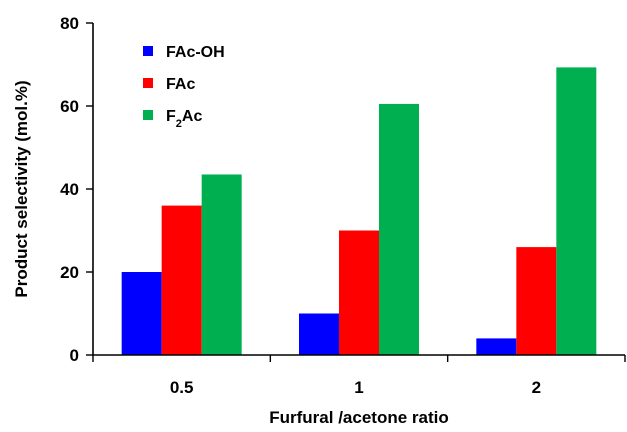 This screenshot has width=627, height=432. Describe the element at coordinates (21, 188) in the screenshot. I see `y-axis-title: Product selectivity (mol.%)` at that location.